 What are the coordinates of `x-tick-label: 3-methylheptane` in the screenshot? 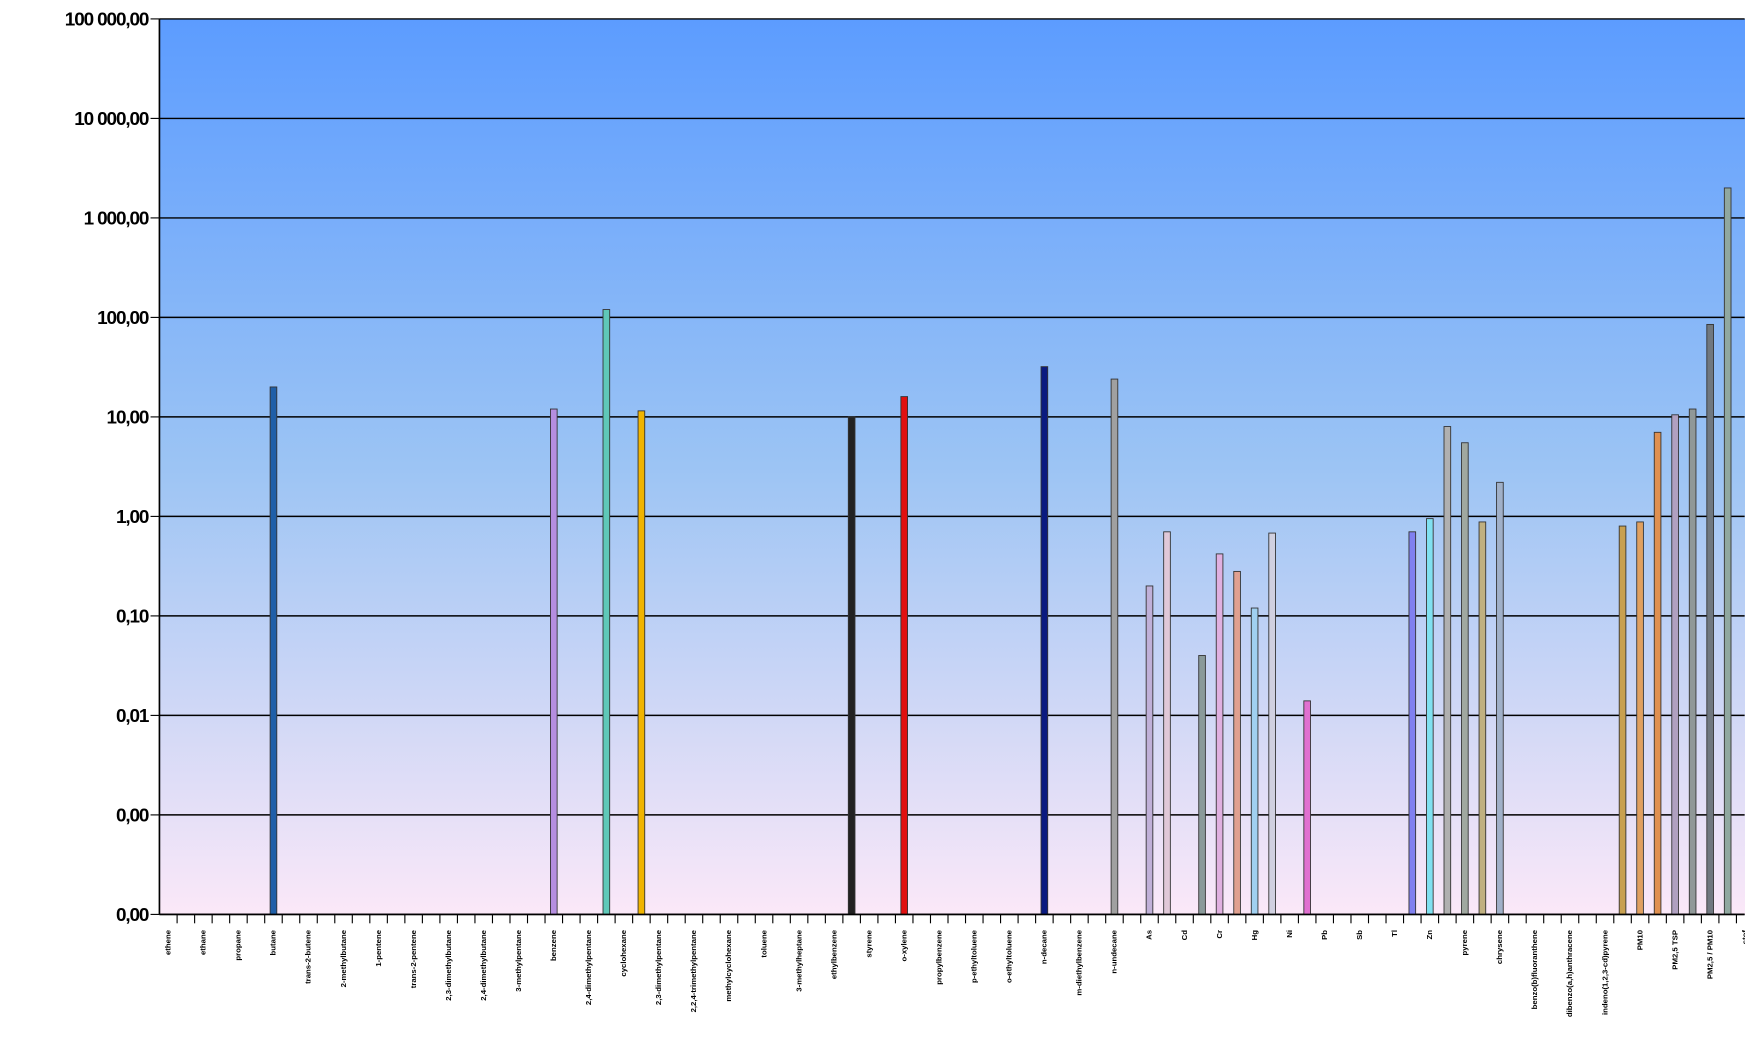 It's located at (798, 960).